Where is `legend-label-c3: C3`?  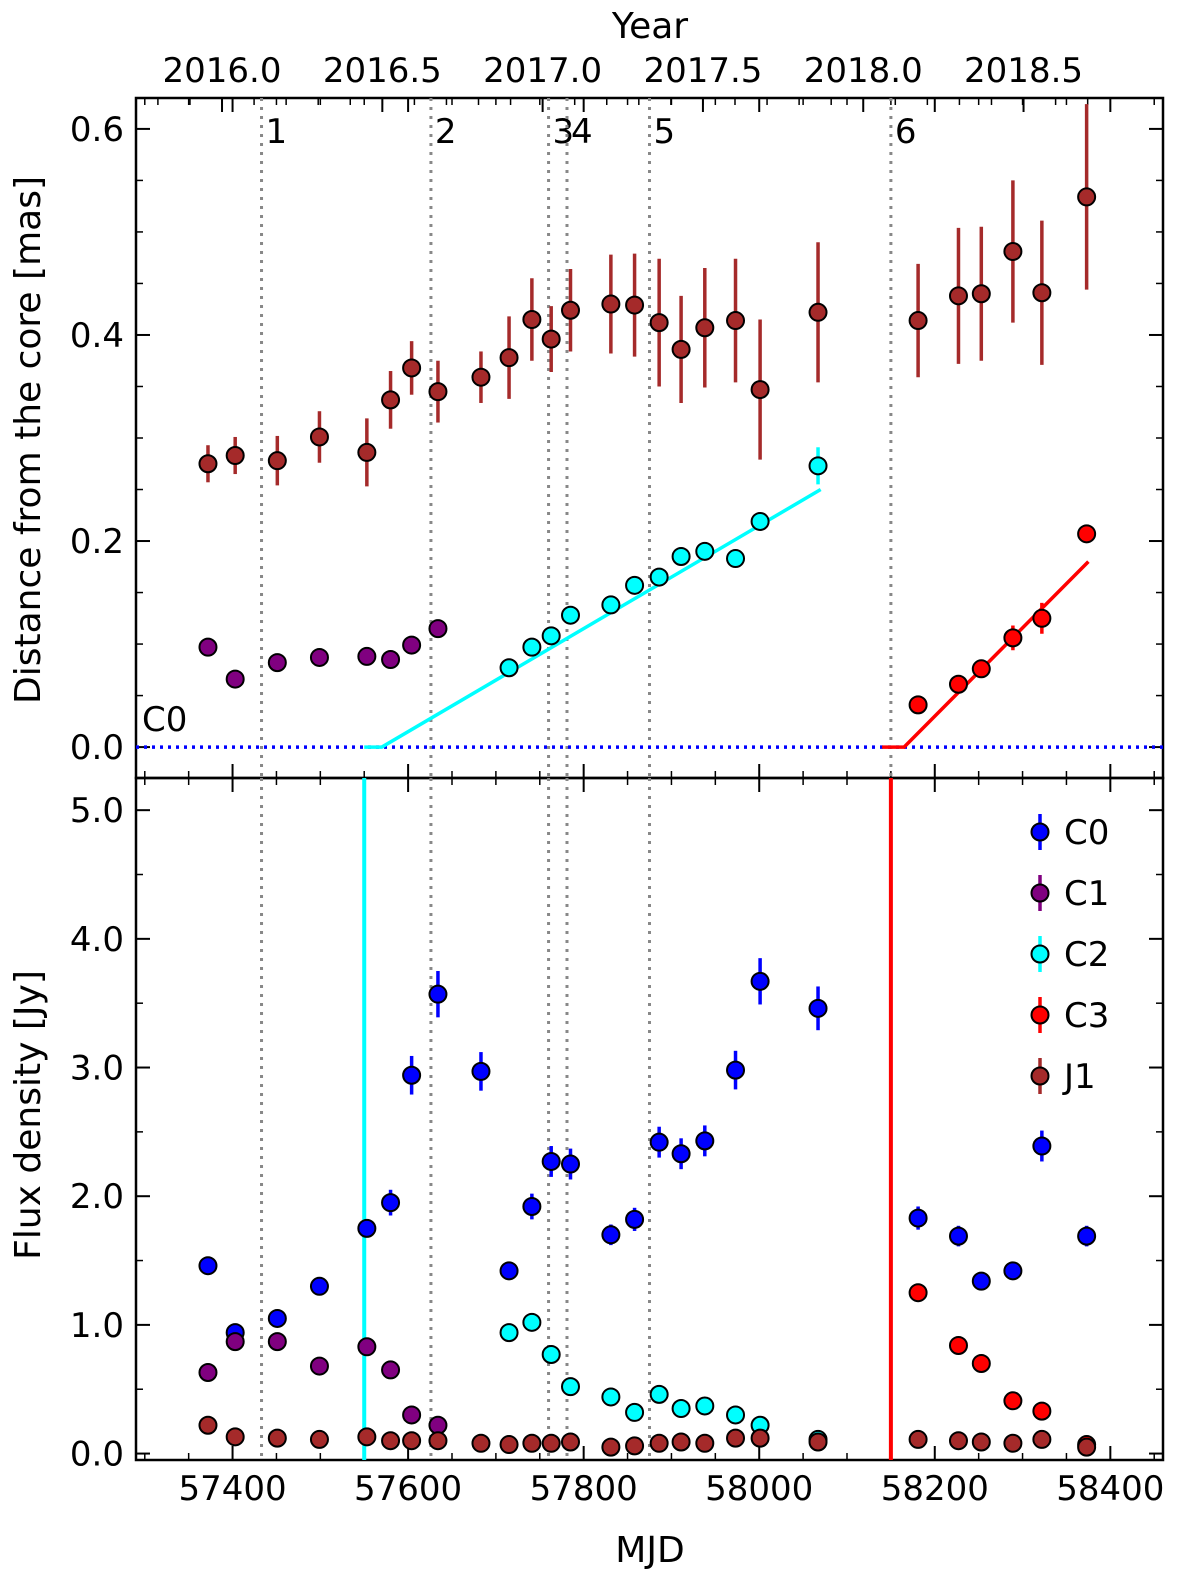 legend-label-c3: C3 is located at coordinates (1086, 1016).